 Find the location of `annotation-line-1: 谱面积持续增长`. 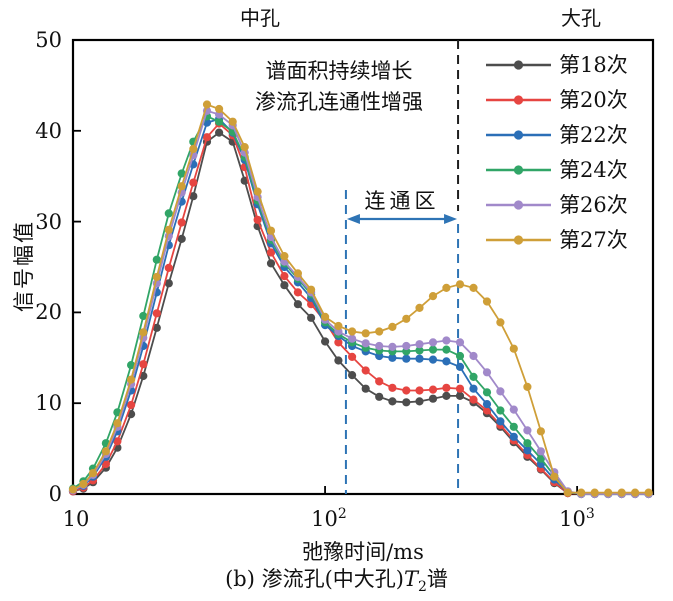

annotation-line-1: 谱面积持续增长 is located at coordinates (339, 71).